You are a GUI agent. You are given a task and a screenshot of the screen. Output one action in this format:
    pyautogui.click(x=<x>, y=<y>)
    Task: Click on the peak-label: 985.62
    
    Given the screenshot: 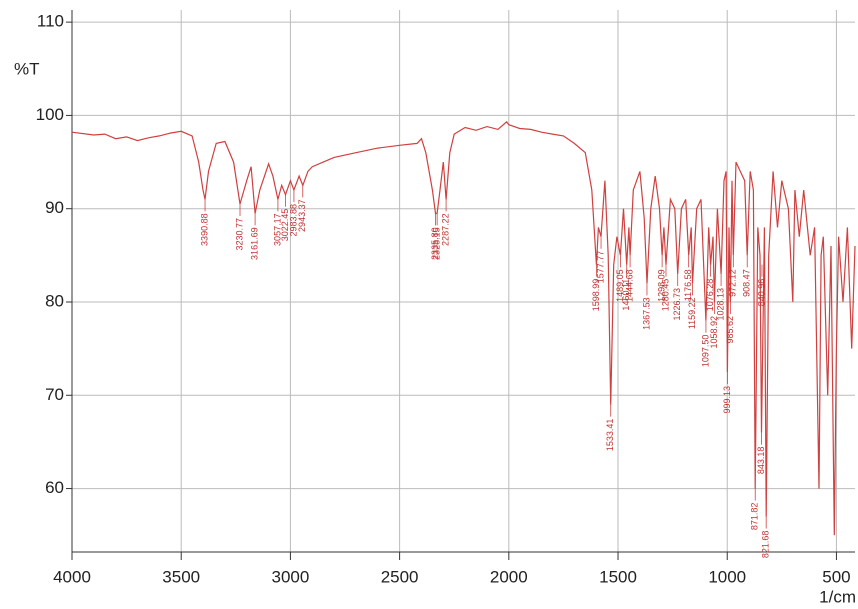 What is the action you would take?
    pyautogui.click(x=730, y=330)
    